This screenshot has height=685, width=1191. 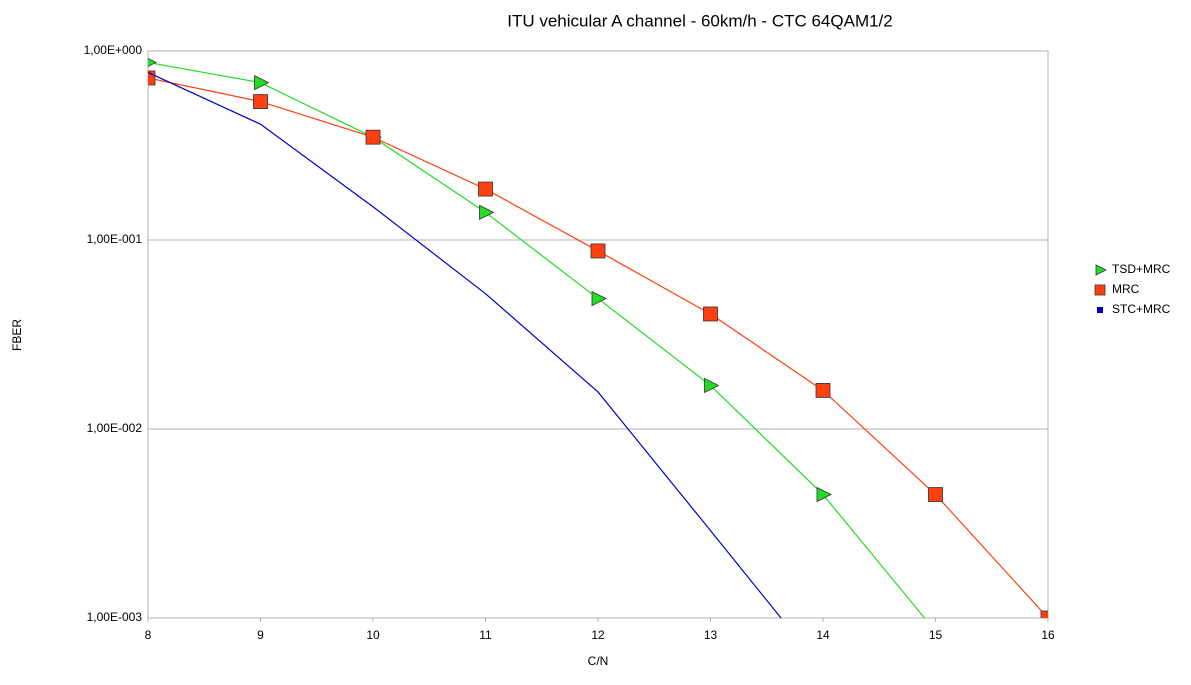 What do you see at coordinates (115, 428) in the screenshot?
I see `y-tick-label: 1,00E-002` at bounding box center [115, 428].